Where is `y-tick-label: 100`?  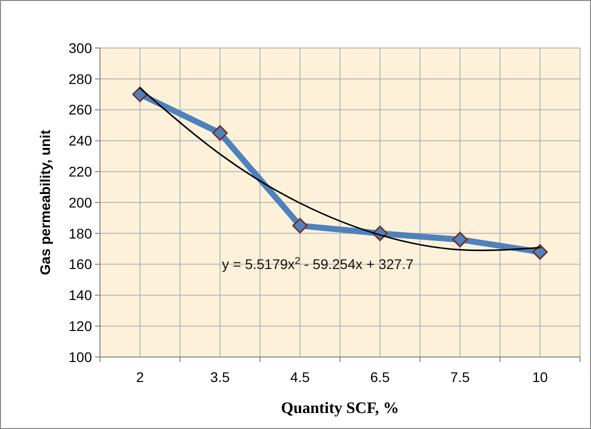 y-tick-label: 100 is located at coordinates (80, 356).